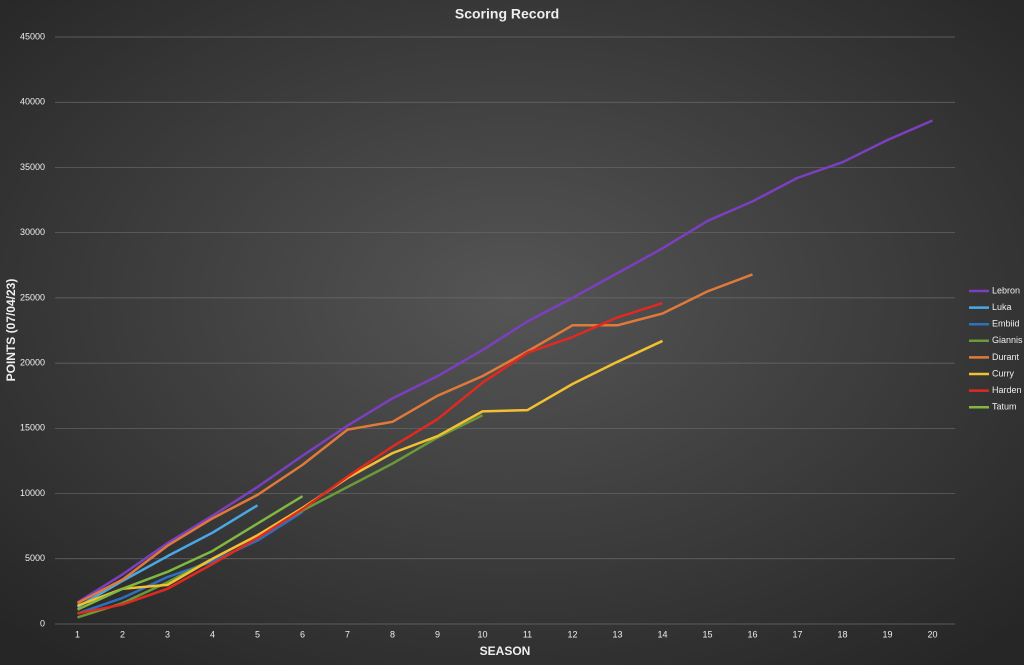 The image size is (1024, 665). I want to click on x-tick-label: 17, so click(797, 634).